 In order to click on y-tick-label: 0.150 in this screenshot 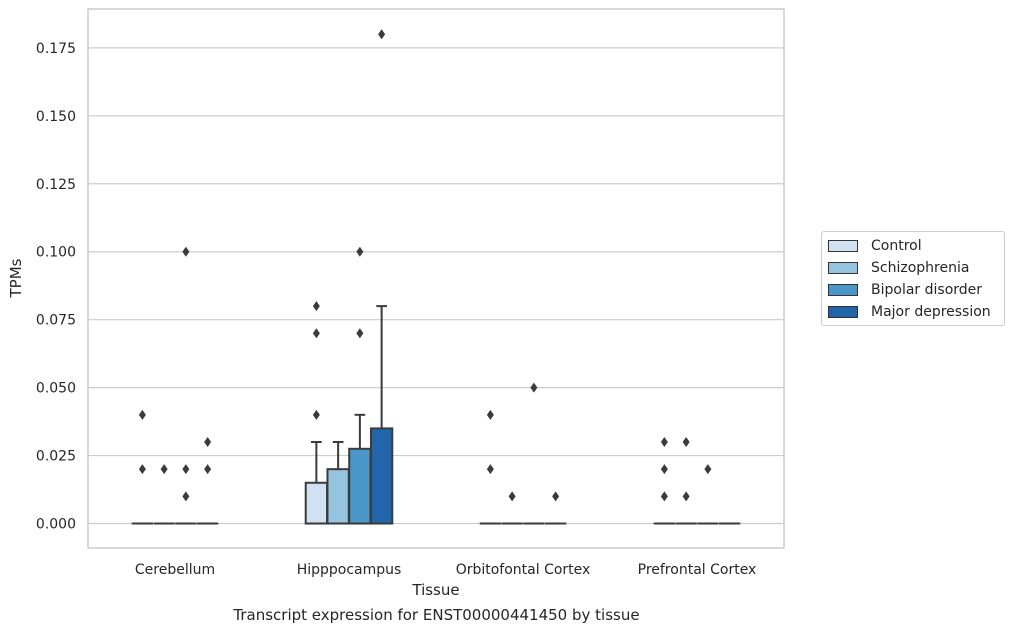, I will do `click(56, 117)`.